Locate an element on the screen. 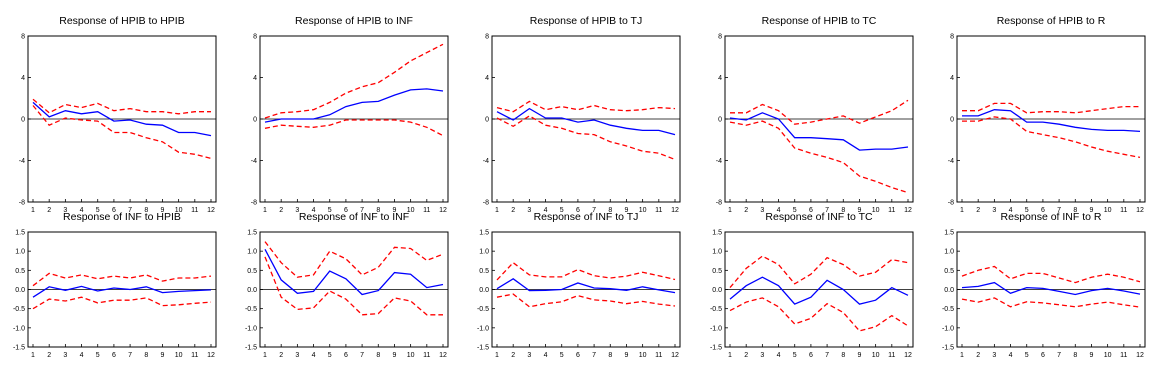  y-tick-label: 1.5 is located at coordinates (717, 233).